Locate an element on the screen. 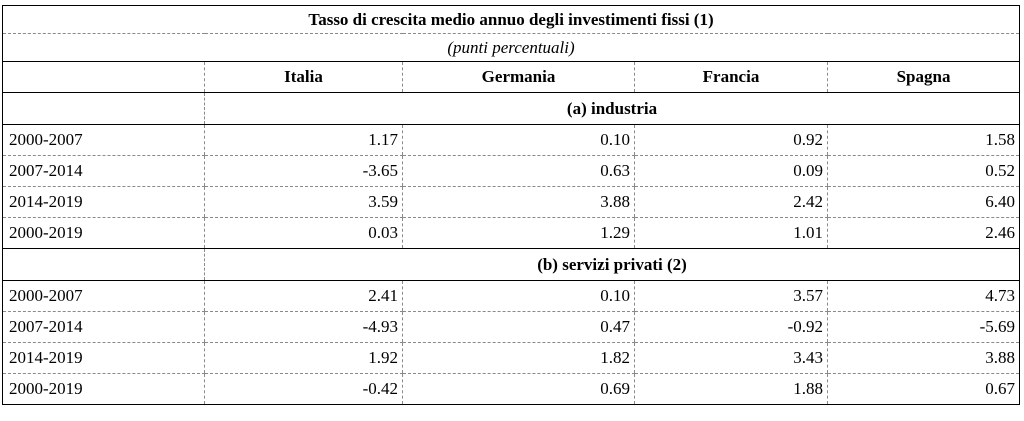 This screenshot has width=1024, height=421. column-header-italia: Italia is located at coordinates (303, 77).